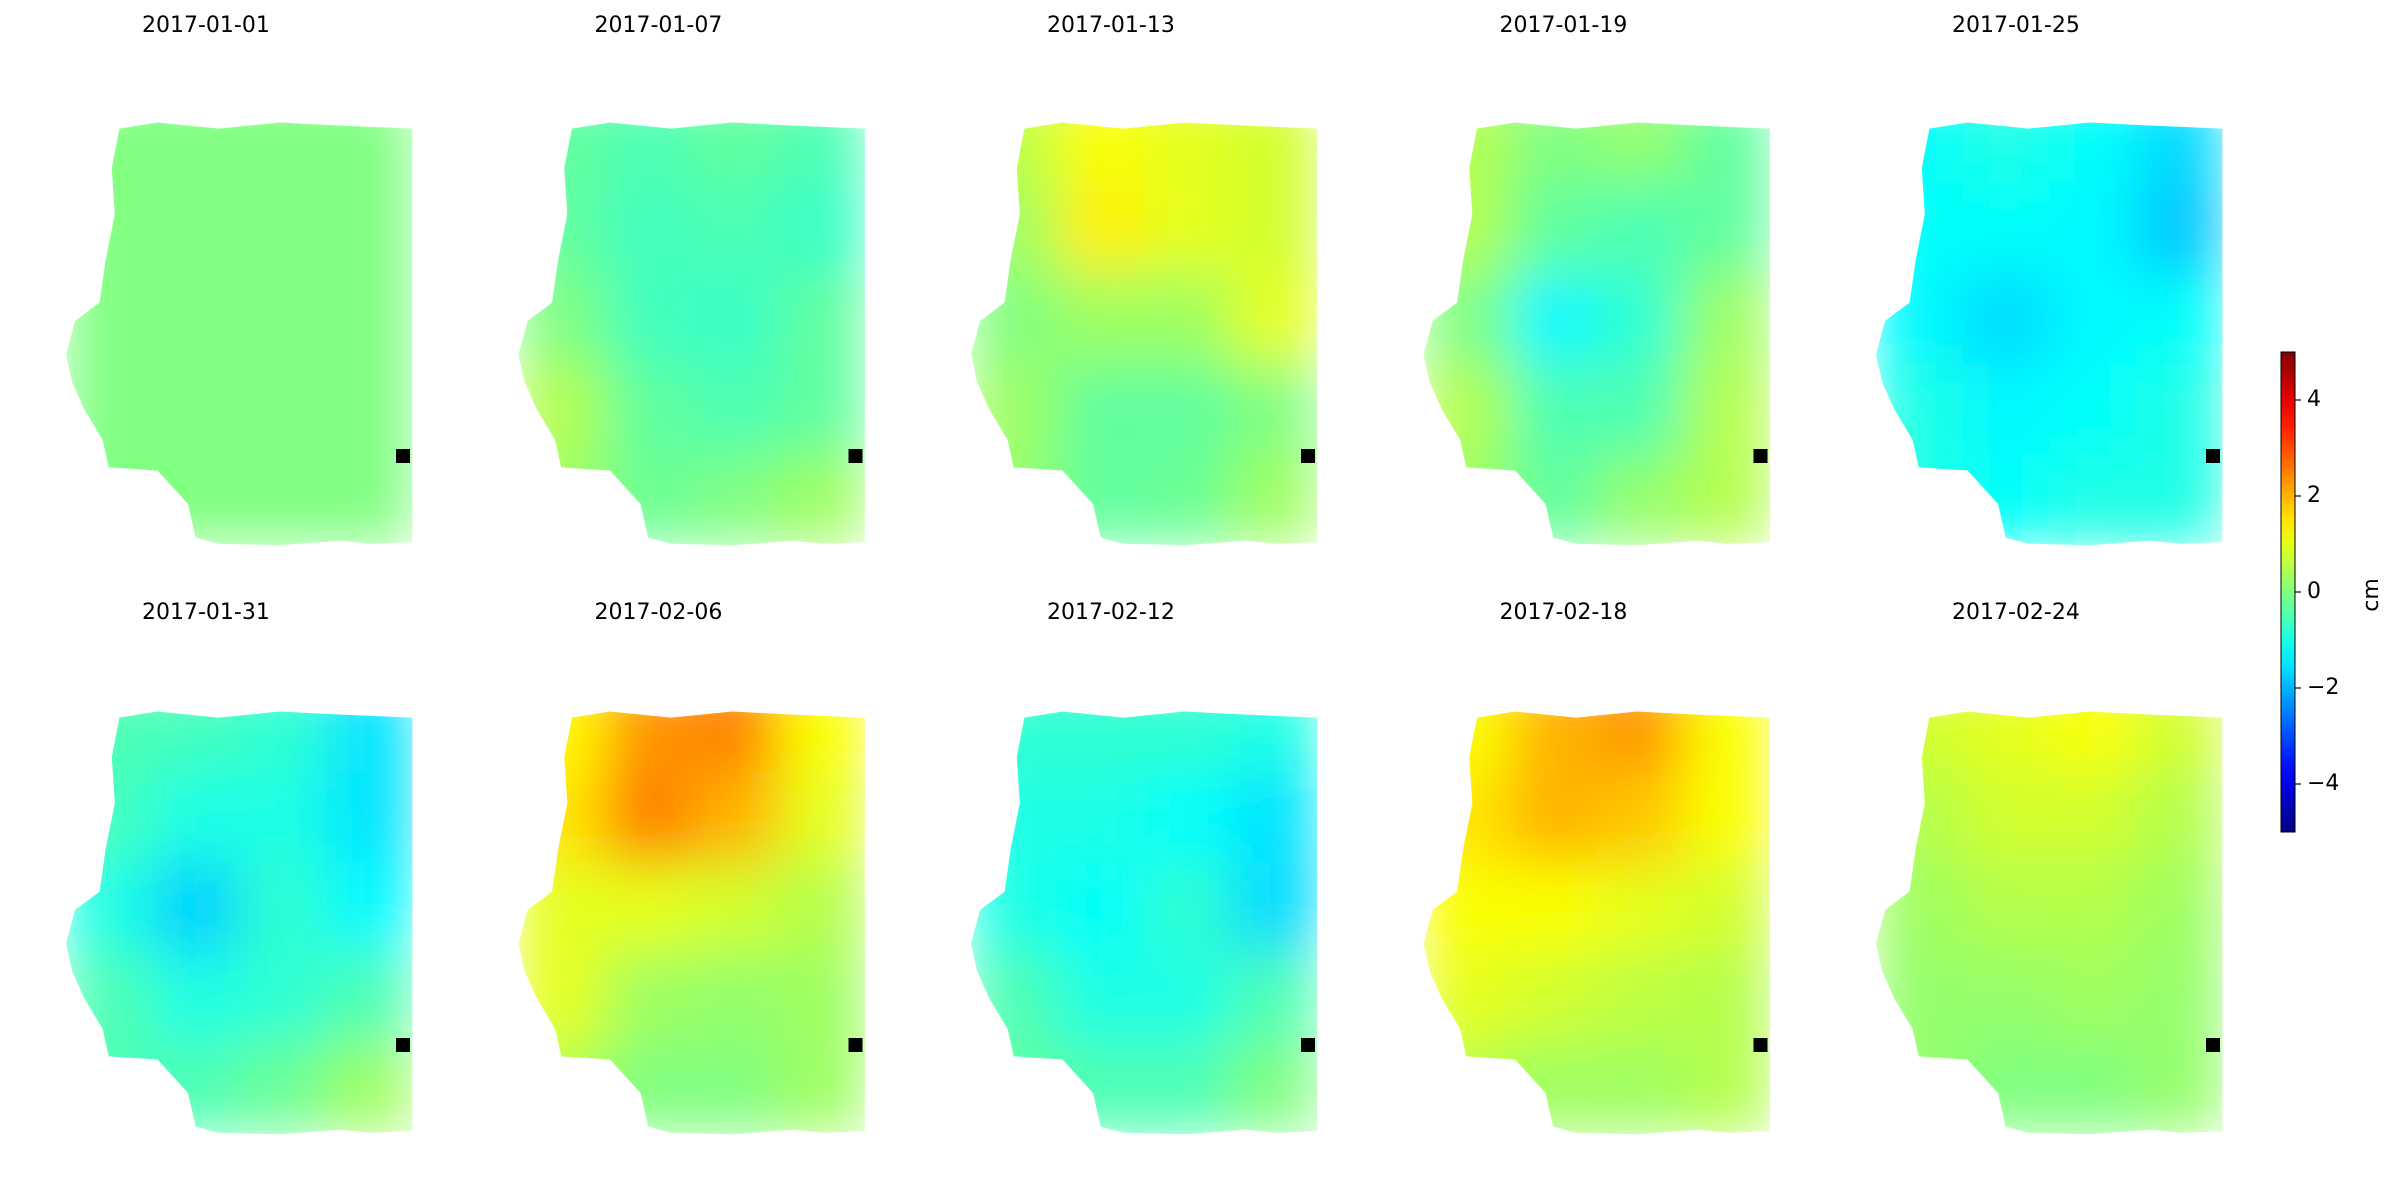 This screenshot has width=2393, height=1185. Describe the element at coordinates (2314, 591) in the screenshot. I see `colorbar-tick-label: 0` at that location.